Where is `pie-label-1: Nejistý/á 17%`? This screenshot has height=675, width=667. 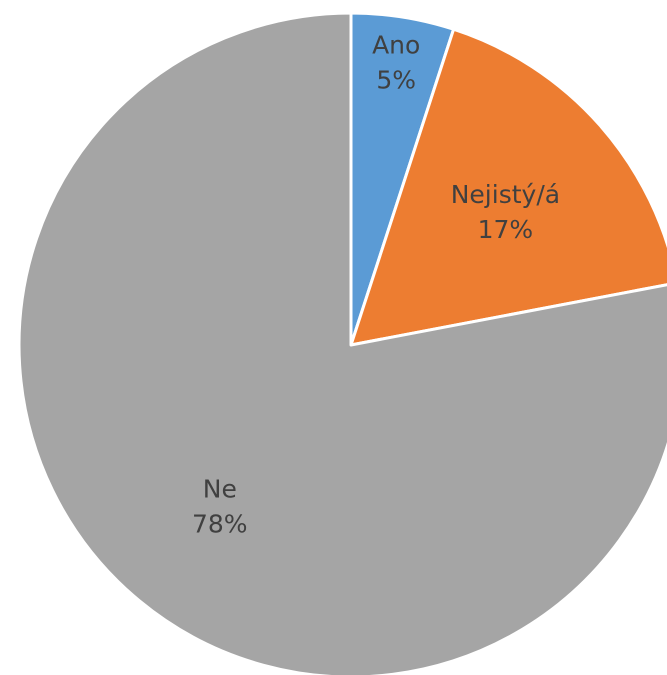 pie-label-1: Nejistý/á 17% is located at coordinates (505, 212).